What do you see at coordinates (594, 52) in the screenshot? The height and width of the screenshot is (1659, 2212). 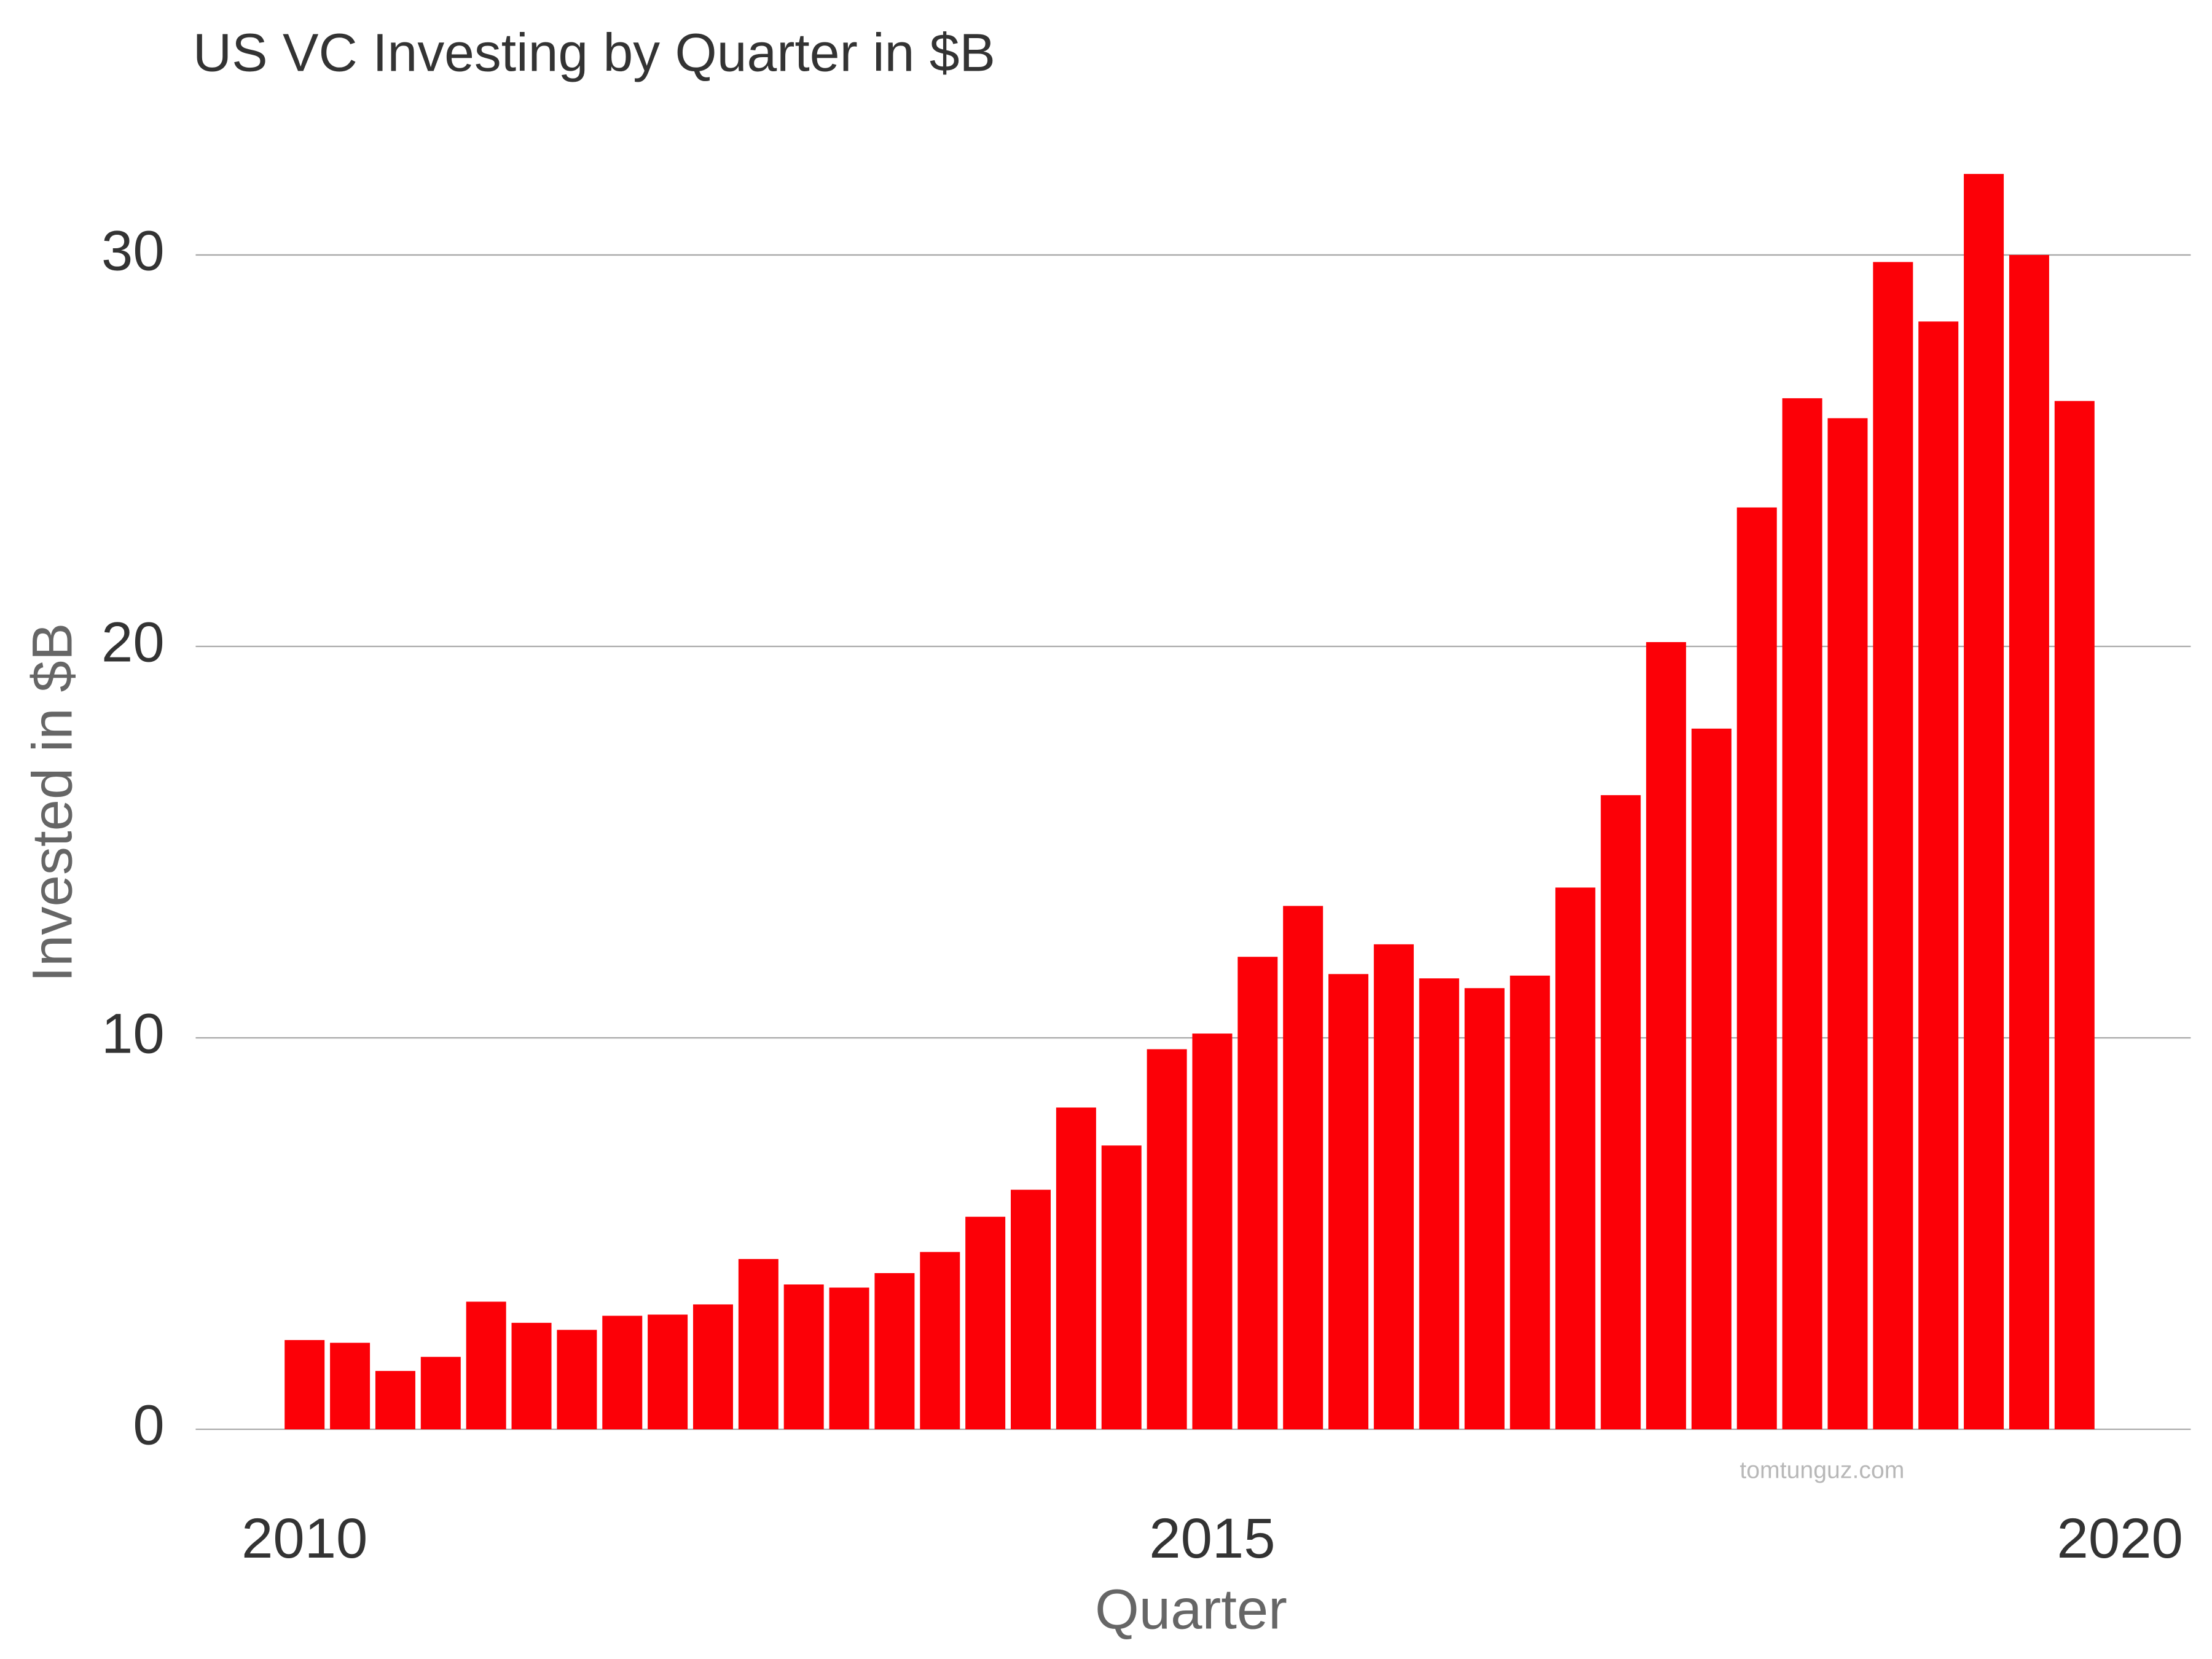 I see `chart-title: US VC Investing by Quarter in $B` at bounding box center [594, 52].